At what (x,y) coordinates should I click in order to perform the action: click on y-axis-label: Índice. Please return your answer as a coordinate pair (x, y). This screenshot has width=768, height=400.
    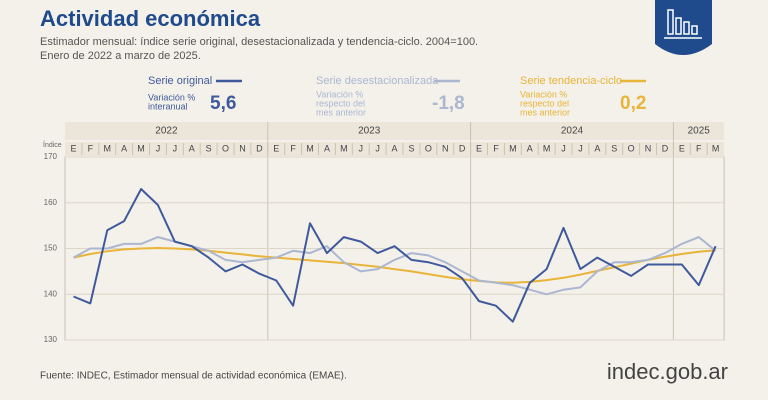
    Looking at the image, I should click on (52, 144).